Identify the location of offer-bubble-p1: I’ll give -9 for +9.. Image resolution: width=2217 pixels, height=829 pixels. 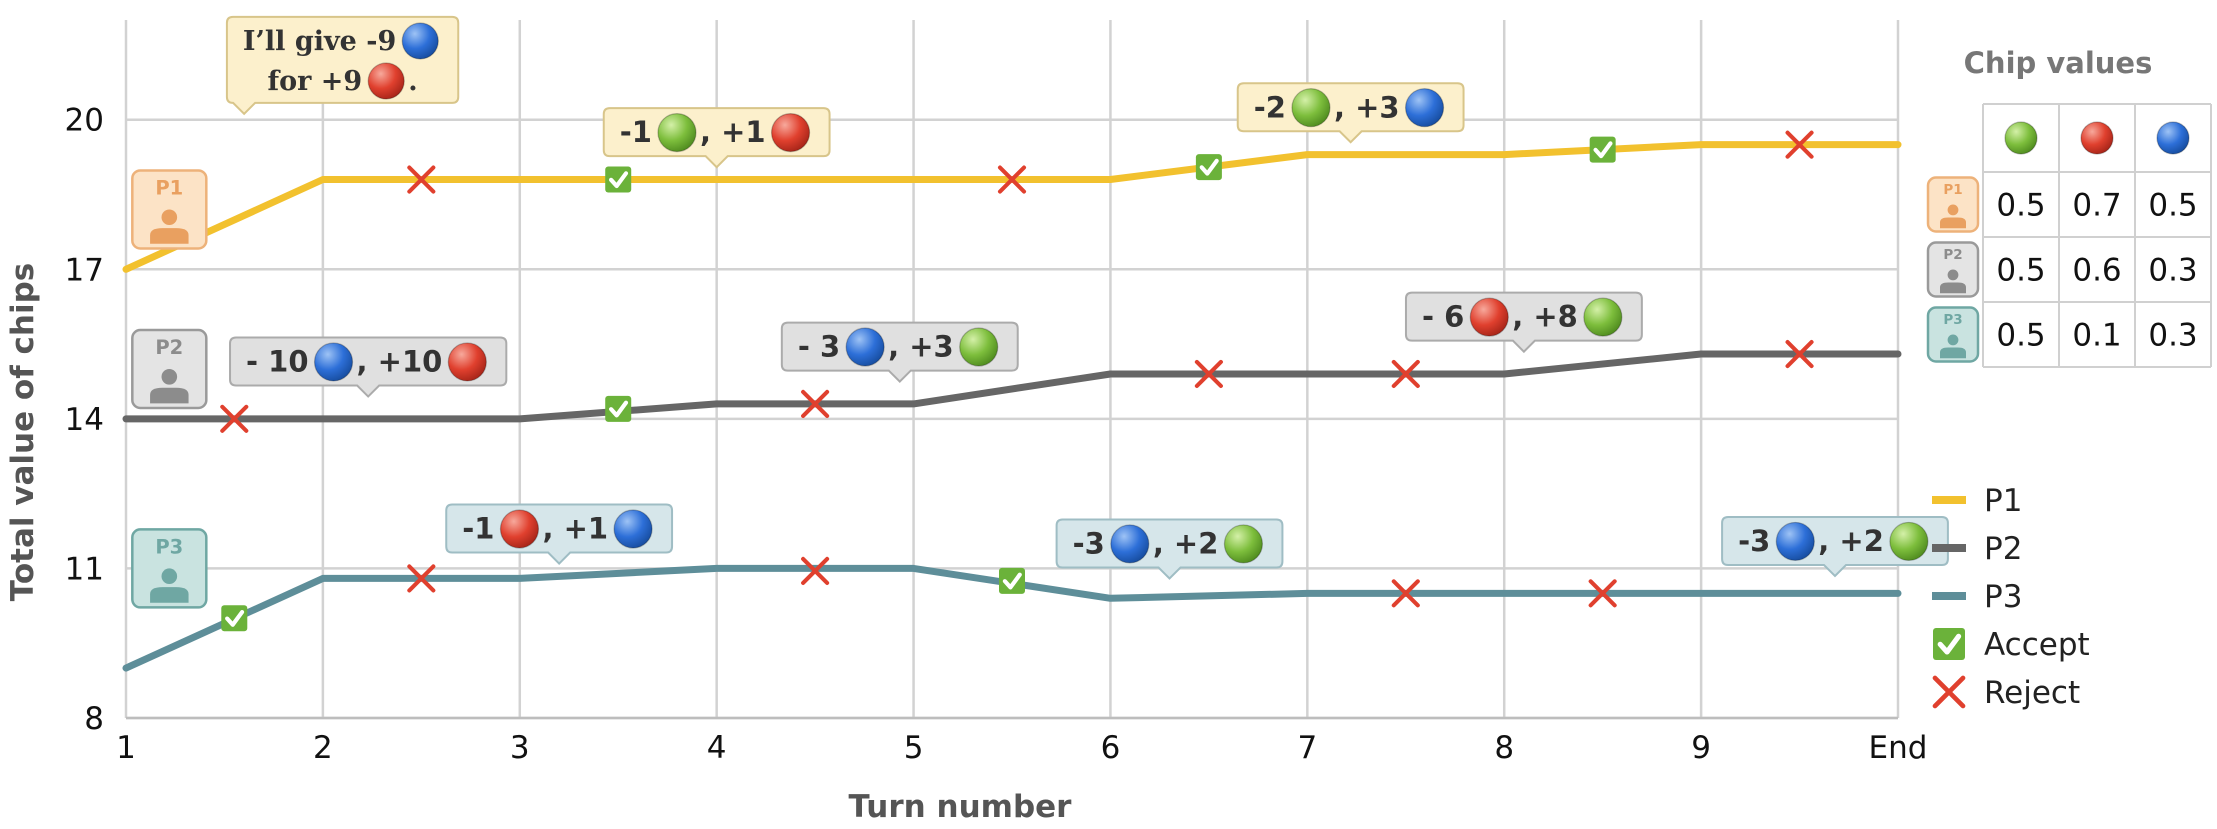
(342, 65).